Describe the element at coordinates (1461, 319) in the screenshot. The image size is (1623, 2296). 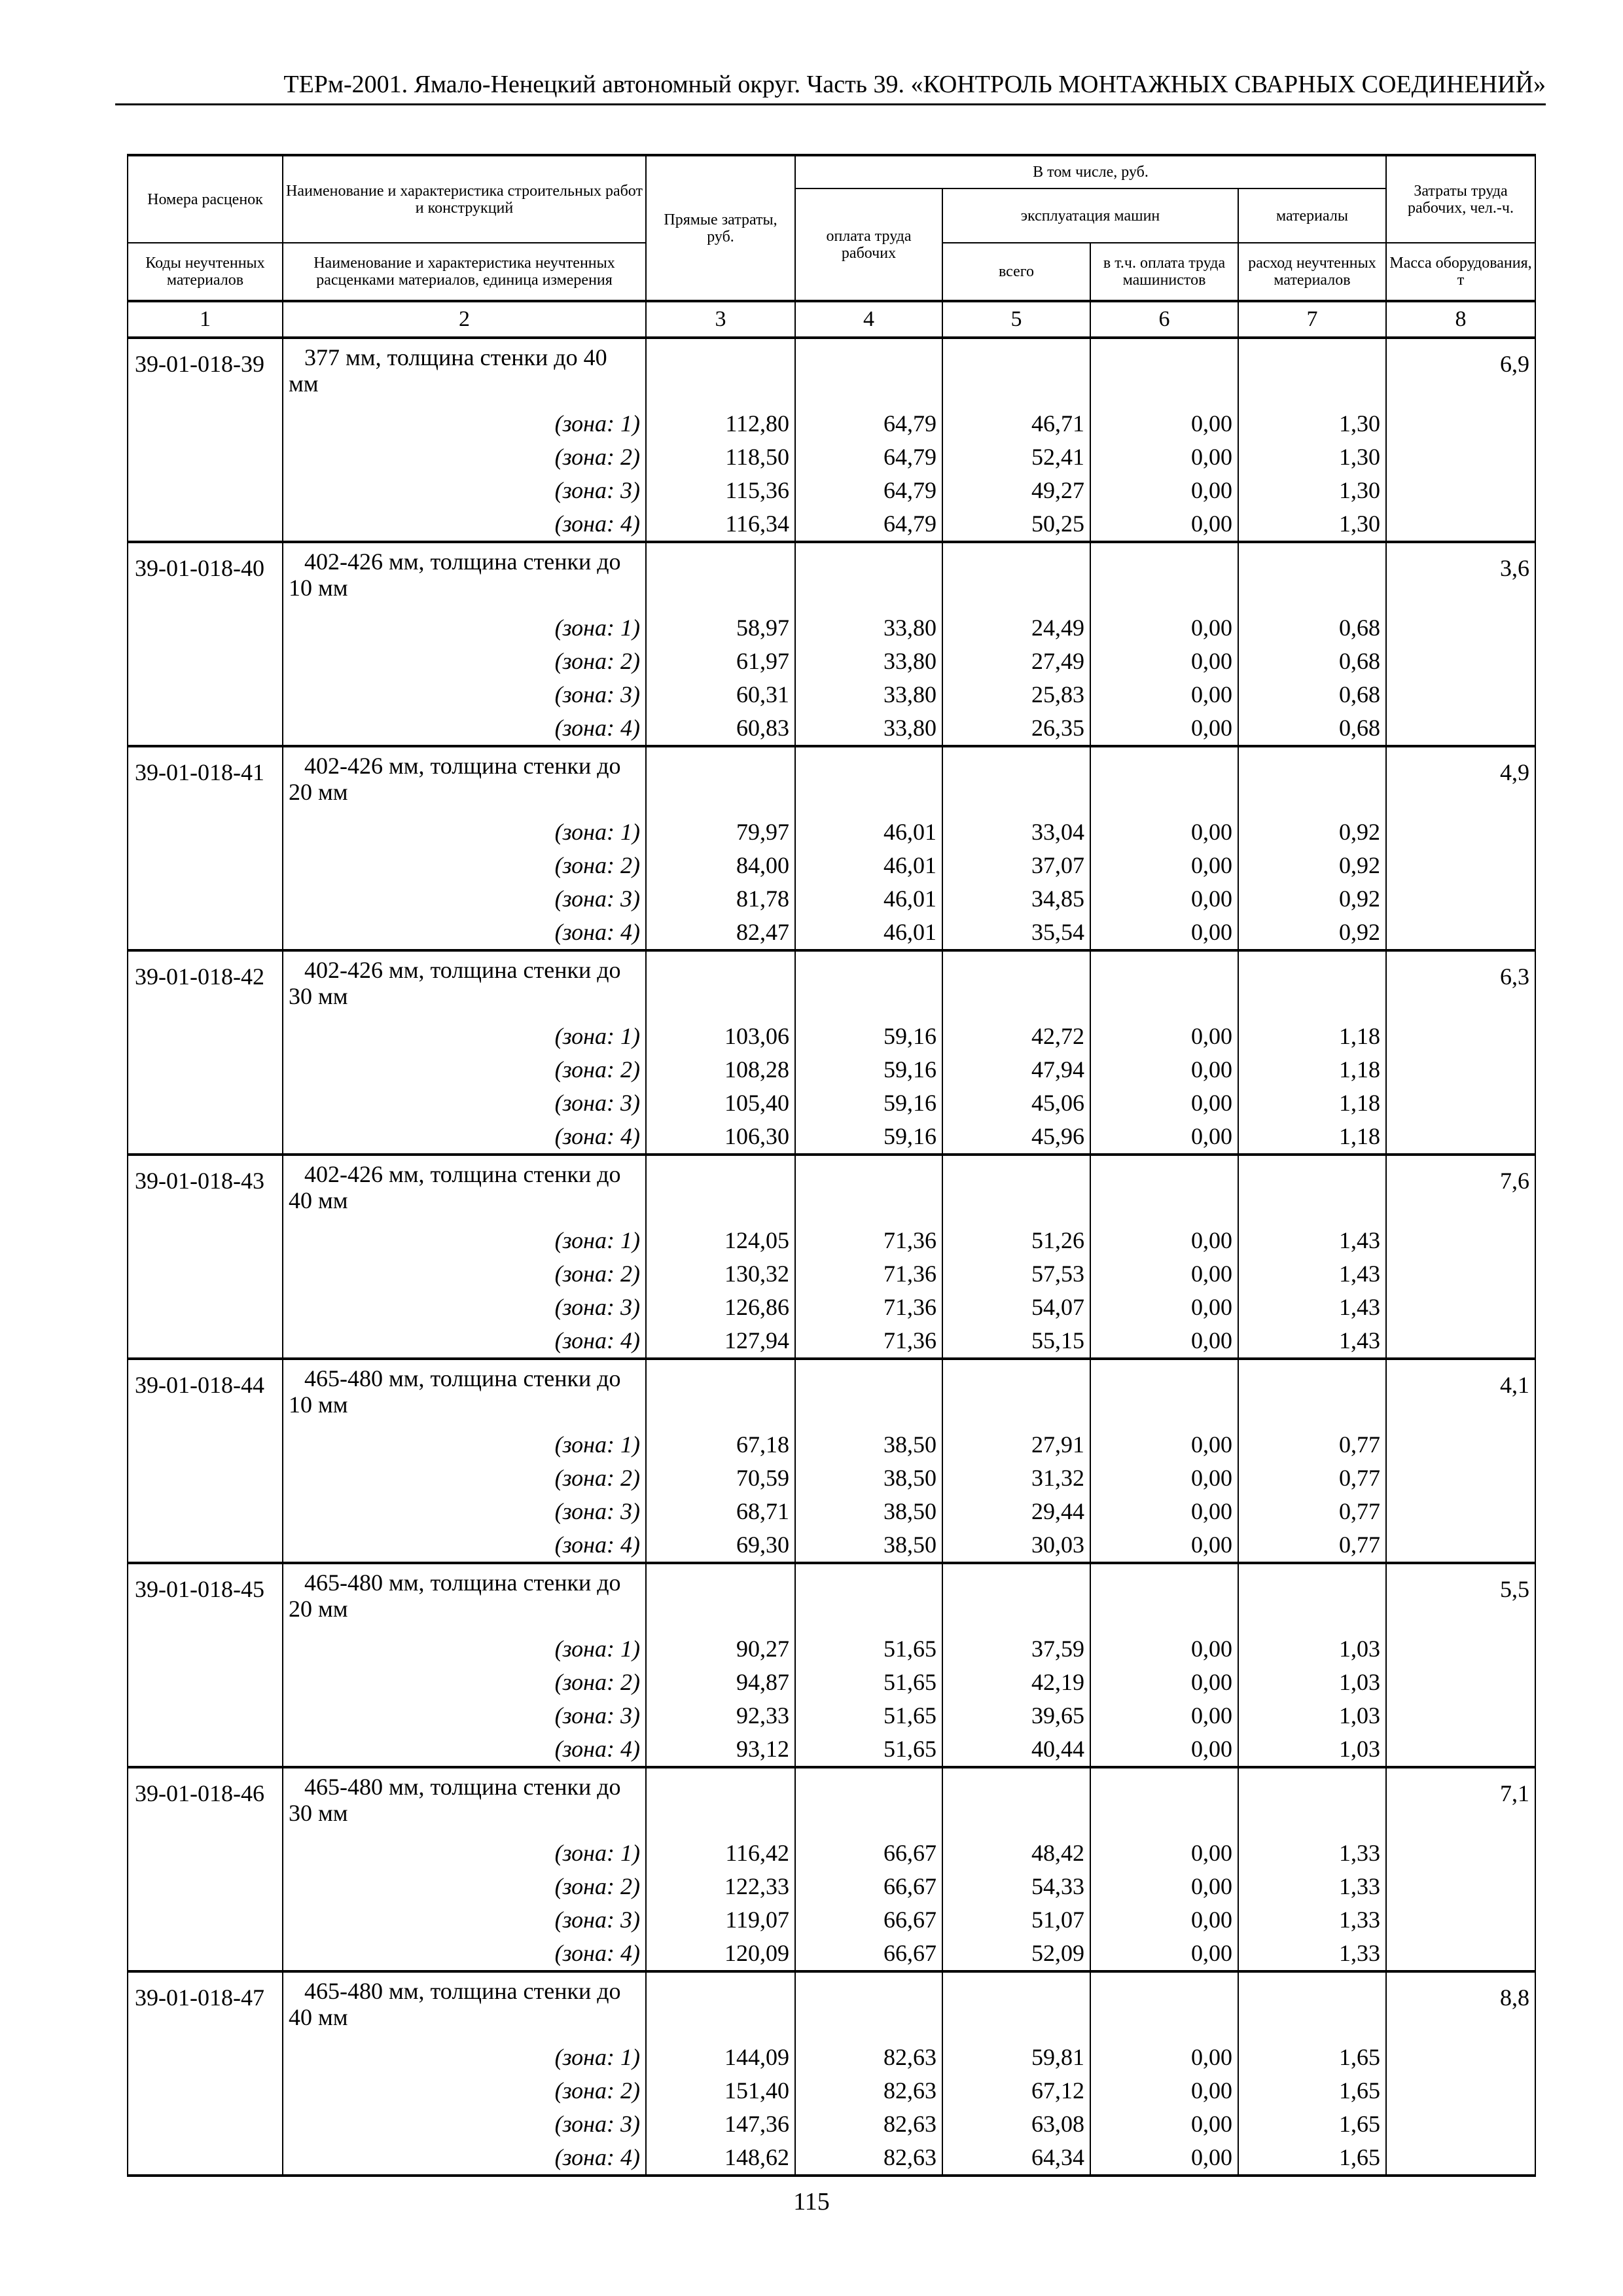
I see `column-number: 8` at that location.